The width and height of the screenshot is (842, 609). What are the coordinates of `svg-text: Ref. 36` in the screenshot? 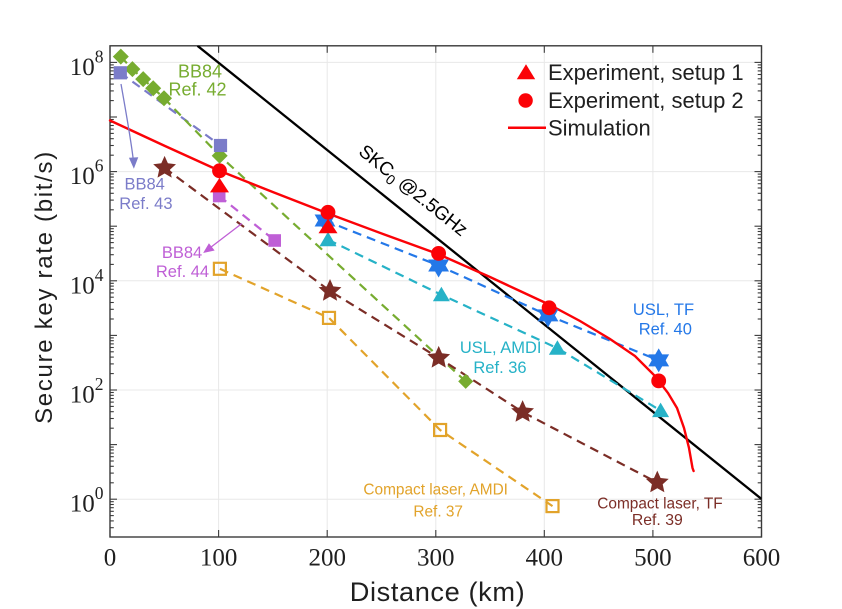 It's located at (499, 368).